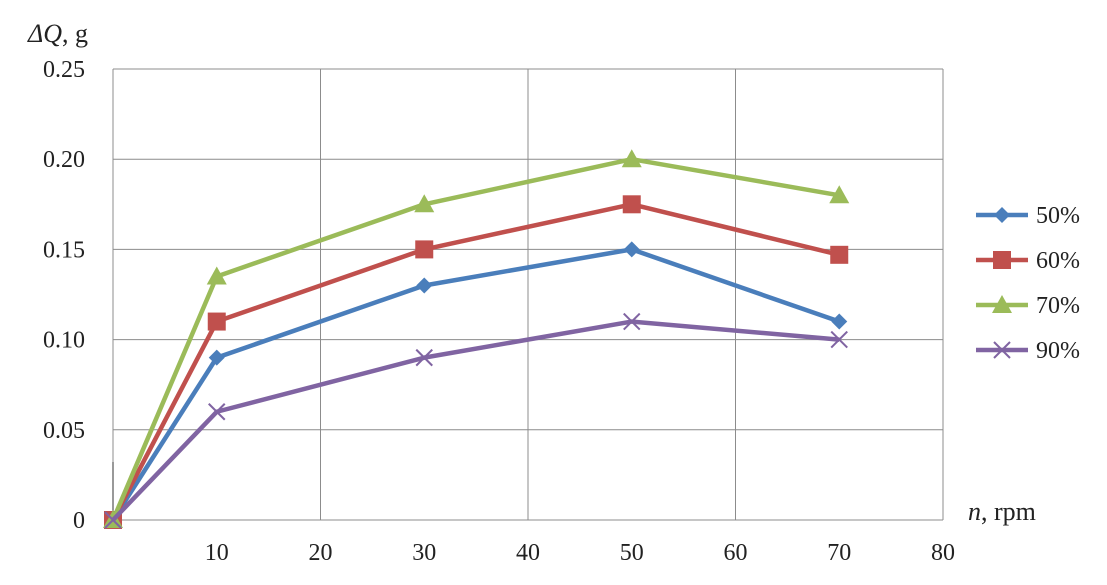 This screenshot has height=585, width=1107. I want to click on x-tick-label: 50, so click(632, 553).